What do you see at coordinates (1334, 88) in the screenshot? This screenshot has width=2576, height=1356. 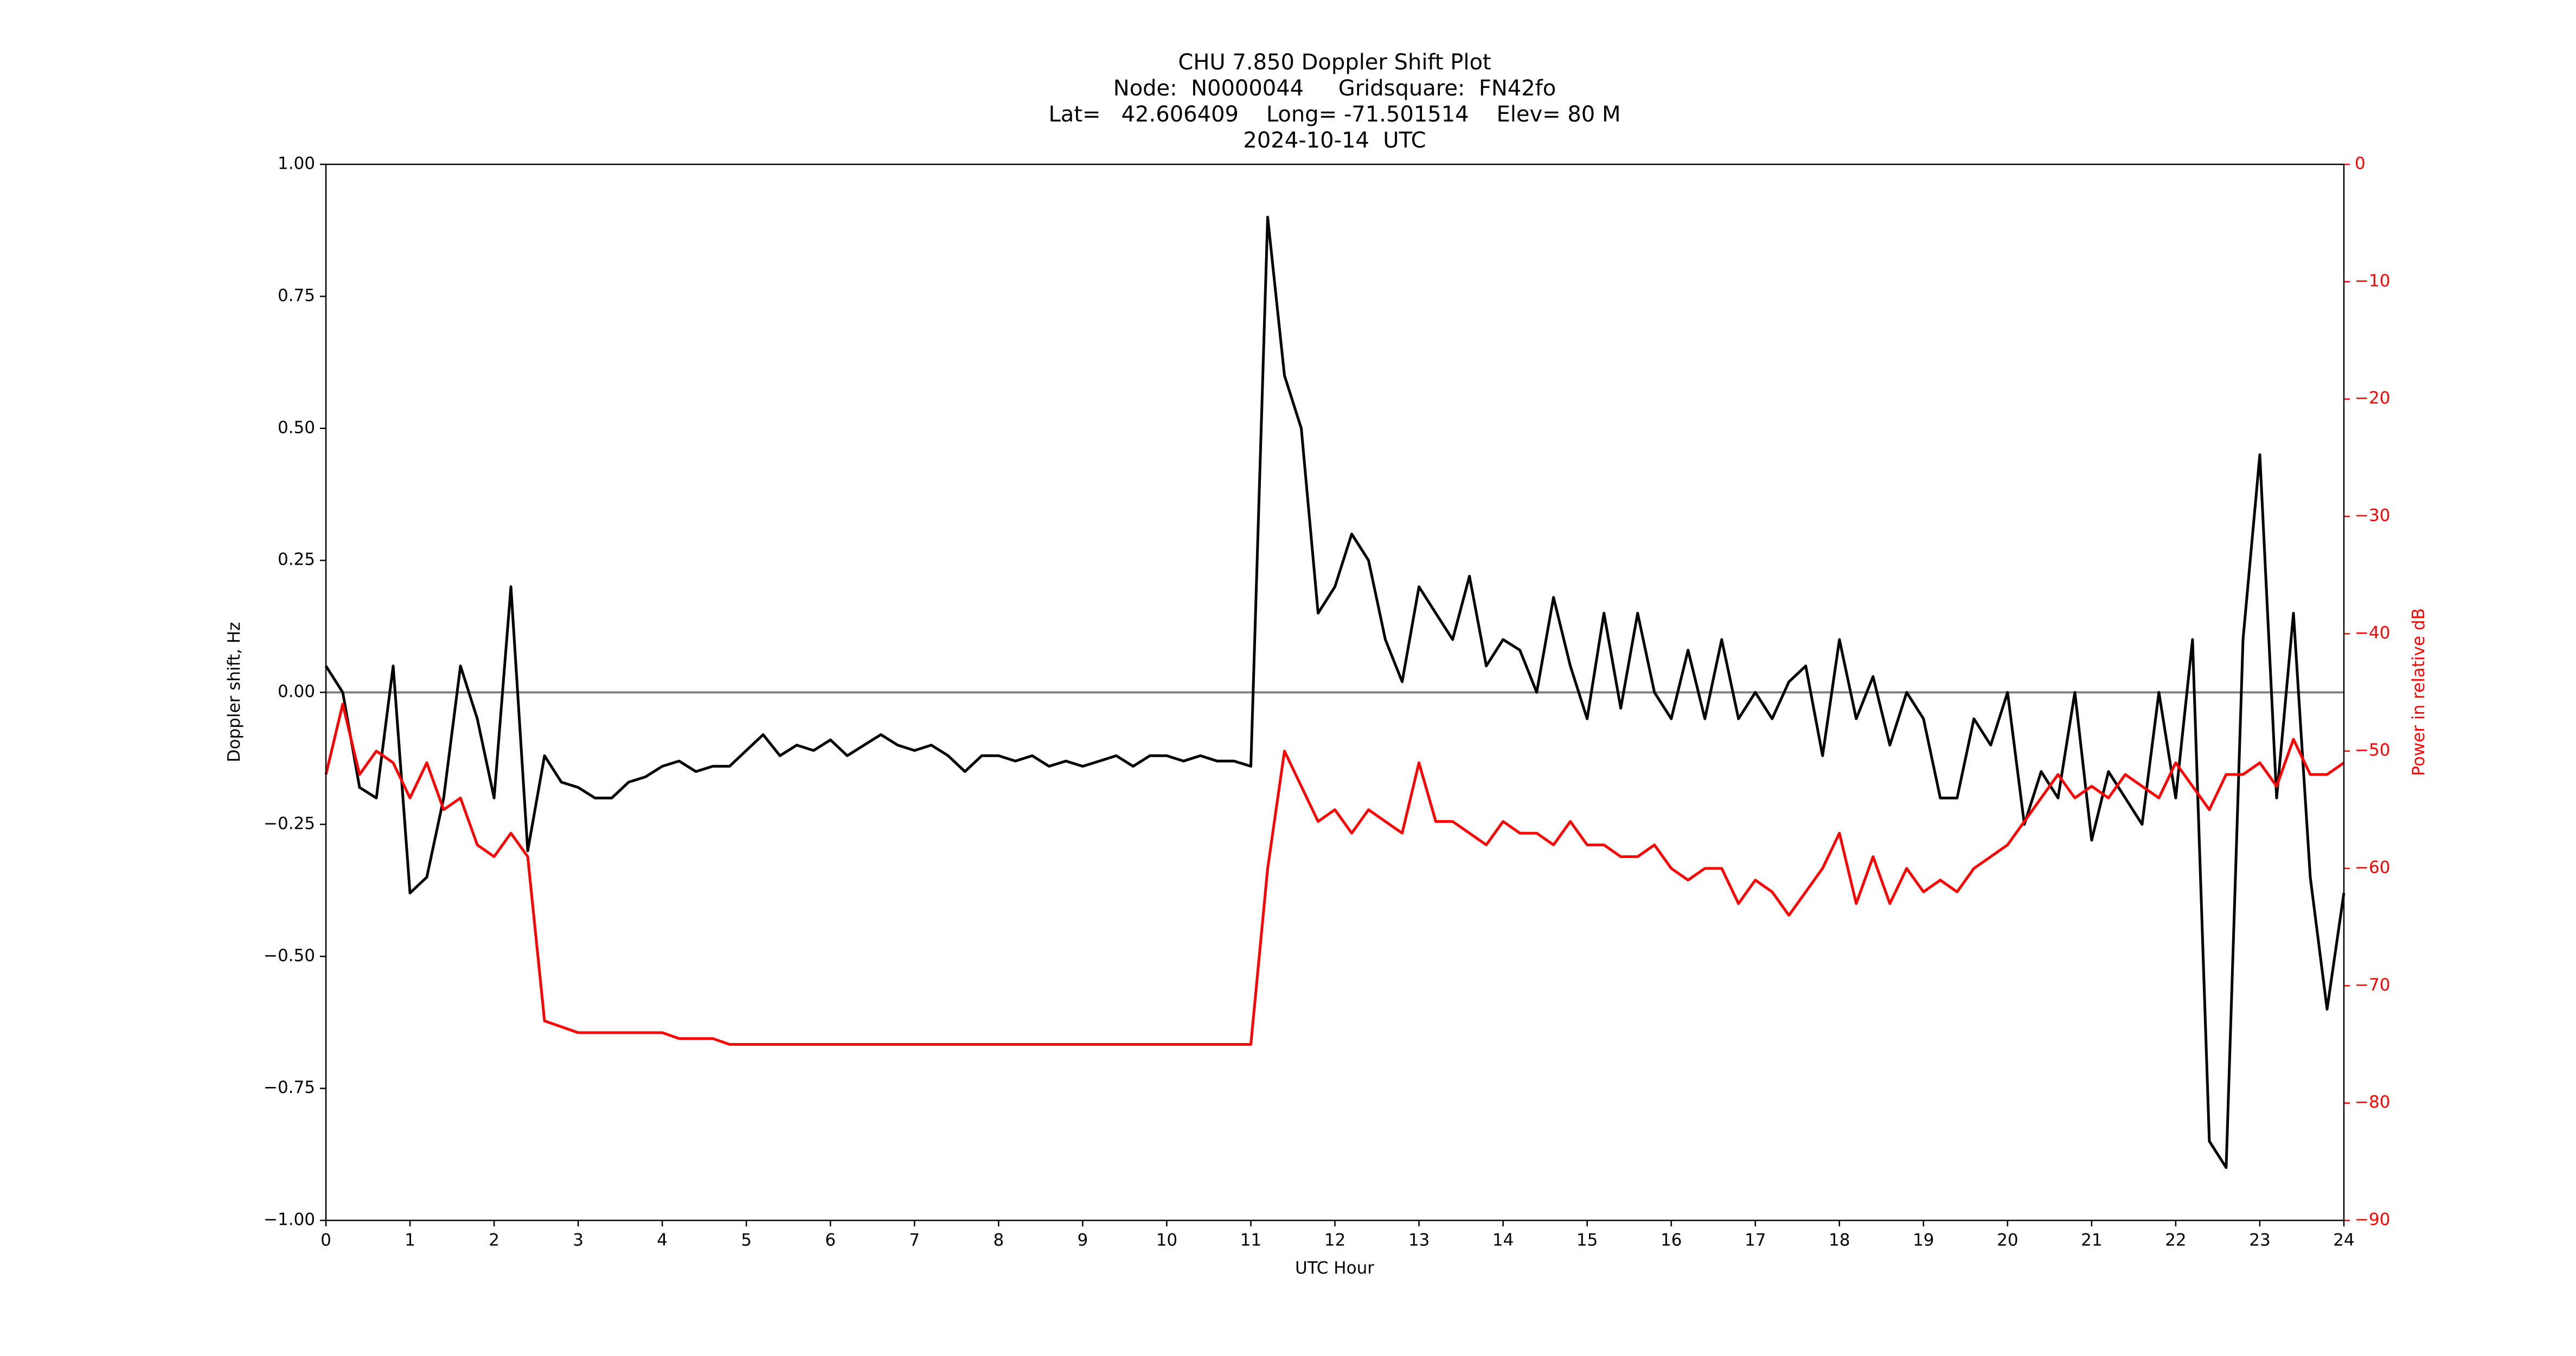 I see `chart-subtitle: Node: N0000044 Gridsquare: FN42fo` at bounding box center [1334, 88].